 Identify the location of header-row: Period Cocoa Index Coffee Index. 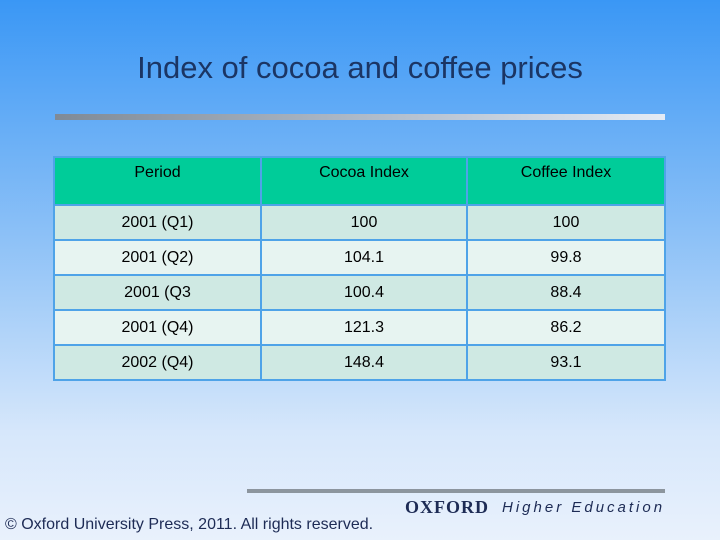
(359, 181).